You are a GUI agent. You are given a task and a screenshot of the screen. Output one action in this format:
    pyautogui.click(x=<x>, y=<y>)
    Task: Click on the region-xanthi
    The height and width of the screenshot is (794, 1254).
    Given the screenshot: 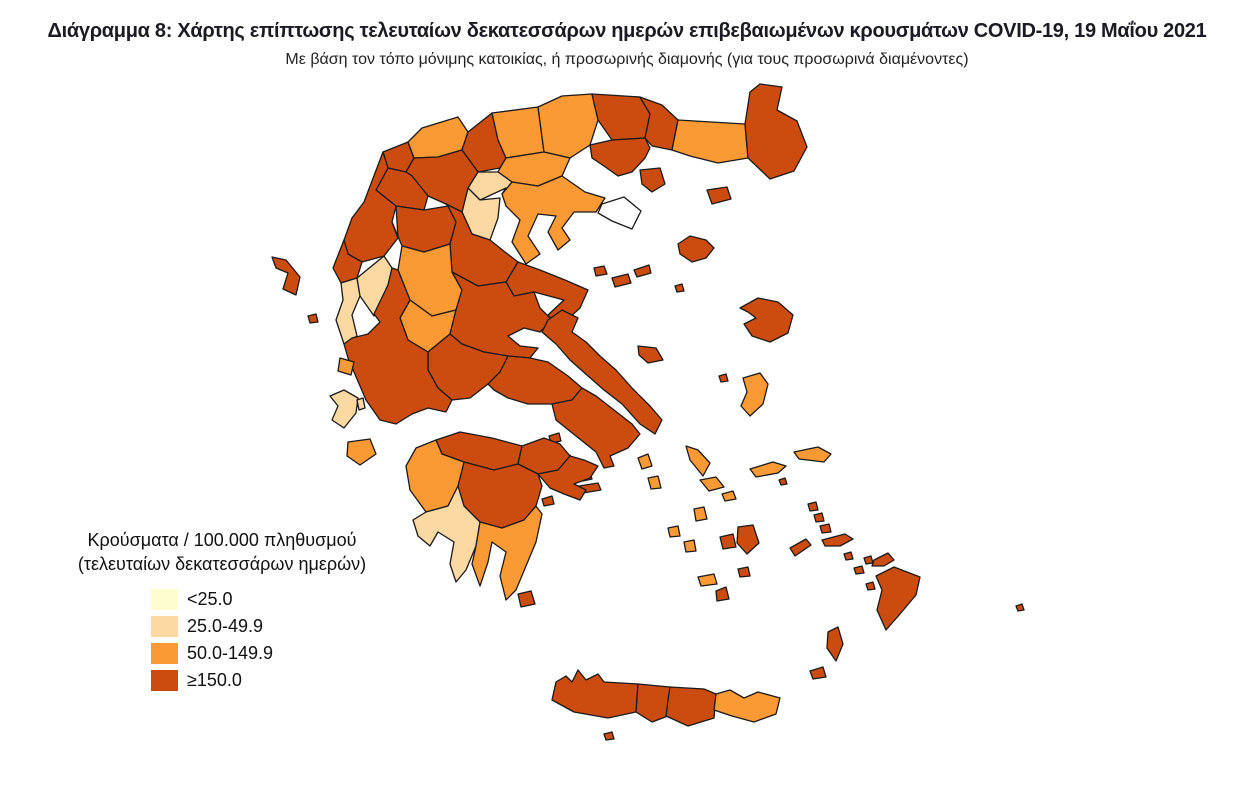 What is the action you would take?
    pyautogui.click(x=659, y=123)
    